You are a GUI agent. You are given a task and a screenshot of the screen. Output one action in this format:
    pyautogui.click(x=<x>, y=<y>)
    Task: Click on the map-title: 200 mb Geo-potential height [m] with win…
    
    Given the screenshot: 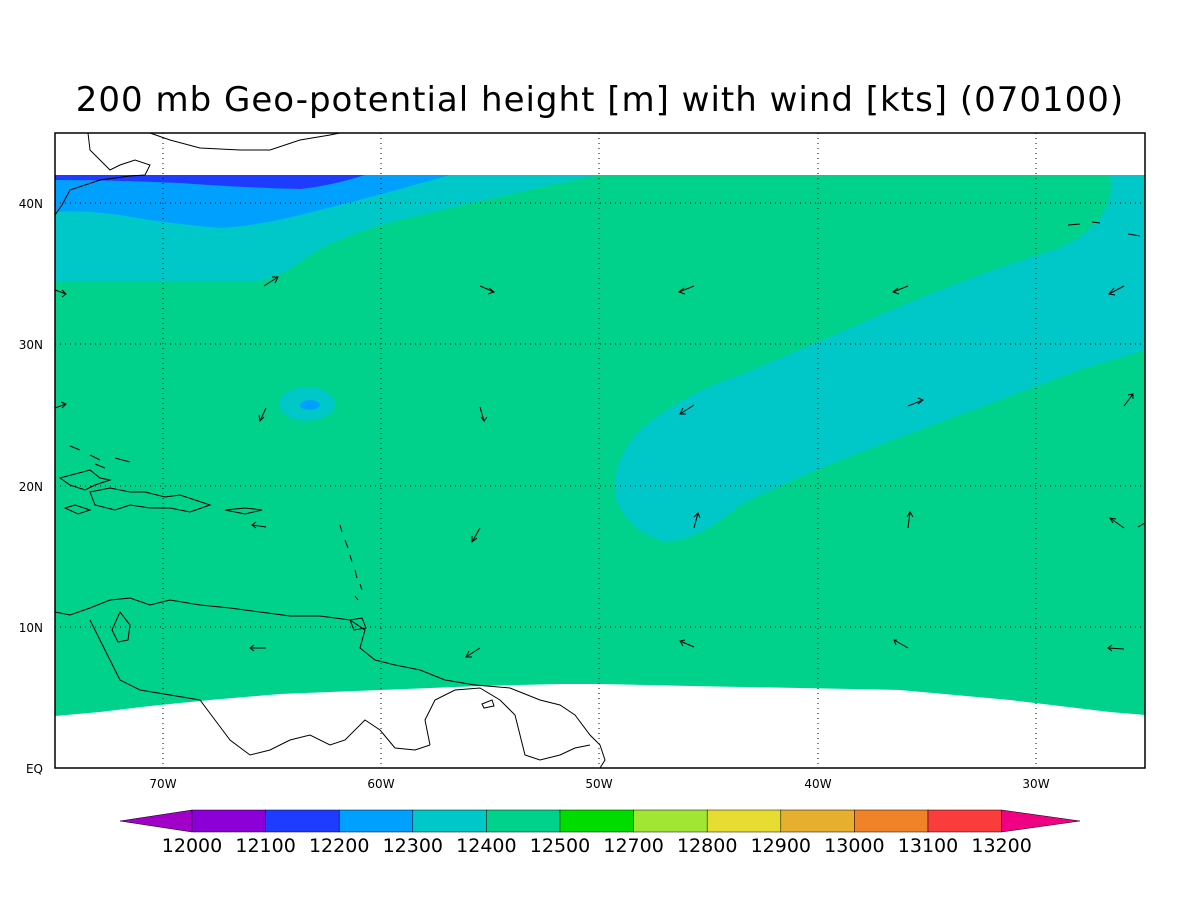 What is the action you would take?
    pyautogui.click(x=600, y=100)
    